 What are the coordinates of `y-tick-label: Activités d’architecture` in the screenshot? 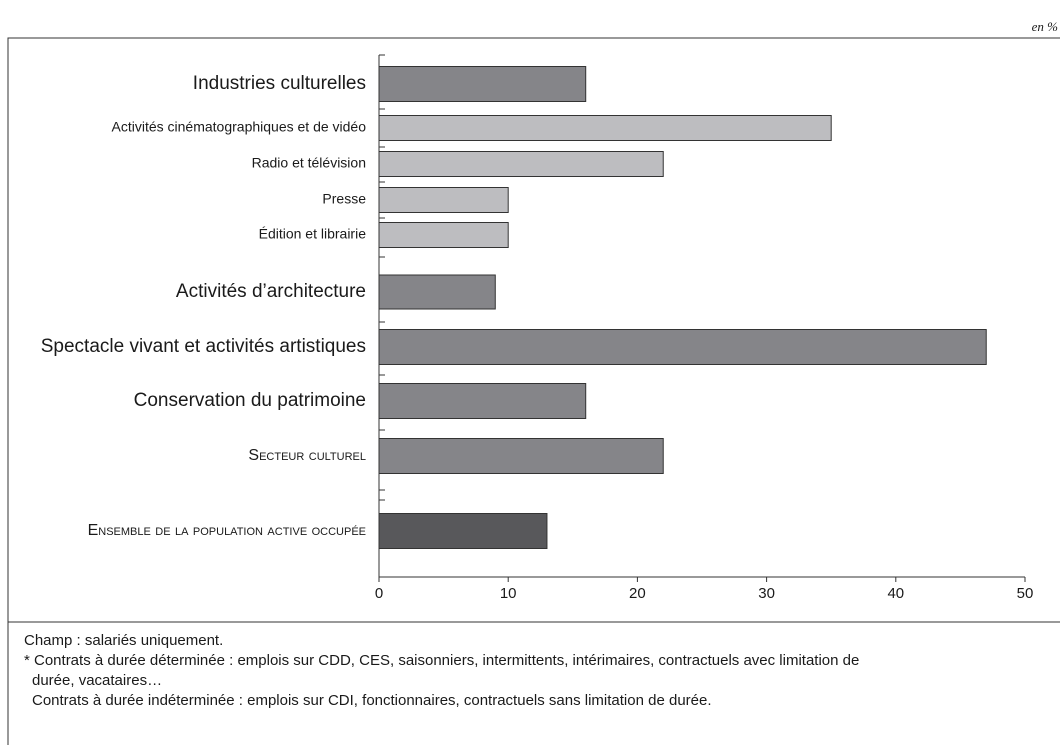 It's located at (271, 291).